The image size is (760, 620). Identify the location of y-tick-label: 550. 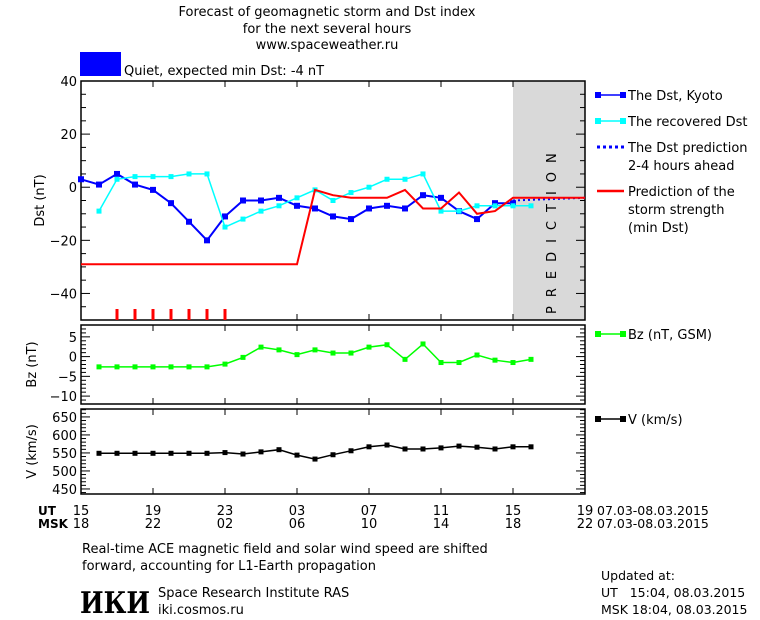
(64, 454).